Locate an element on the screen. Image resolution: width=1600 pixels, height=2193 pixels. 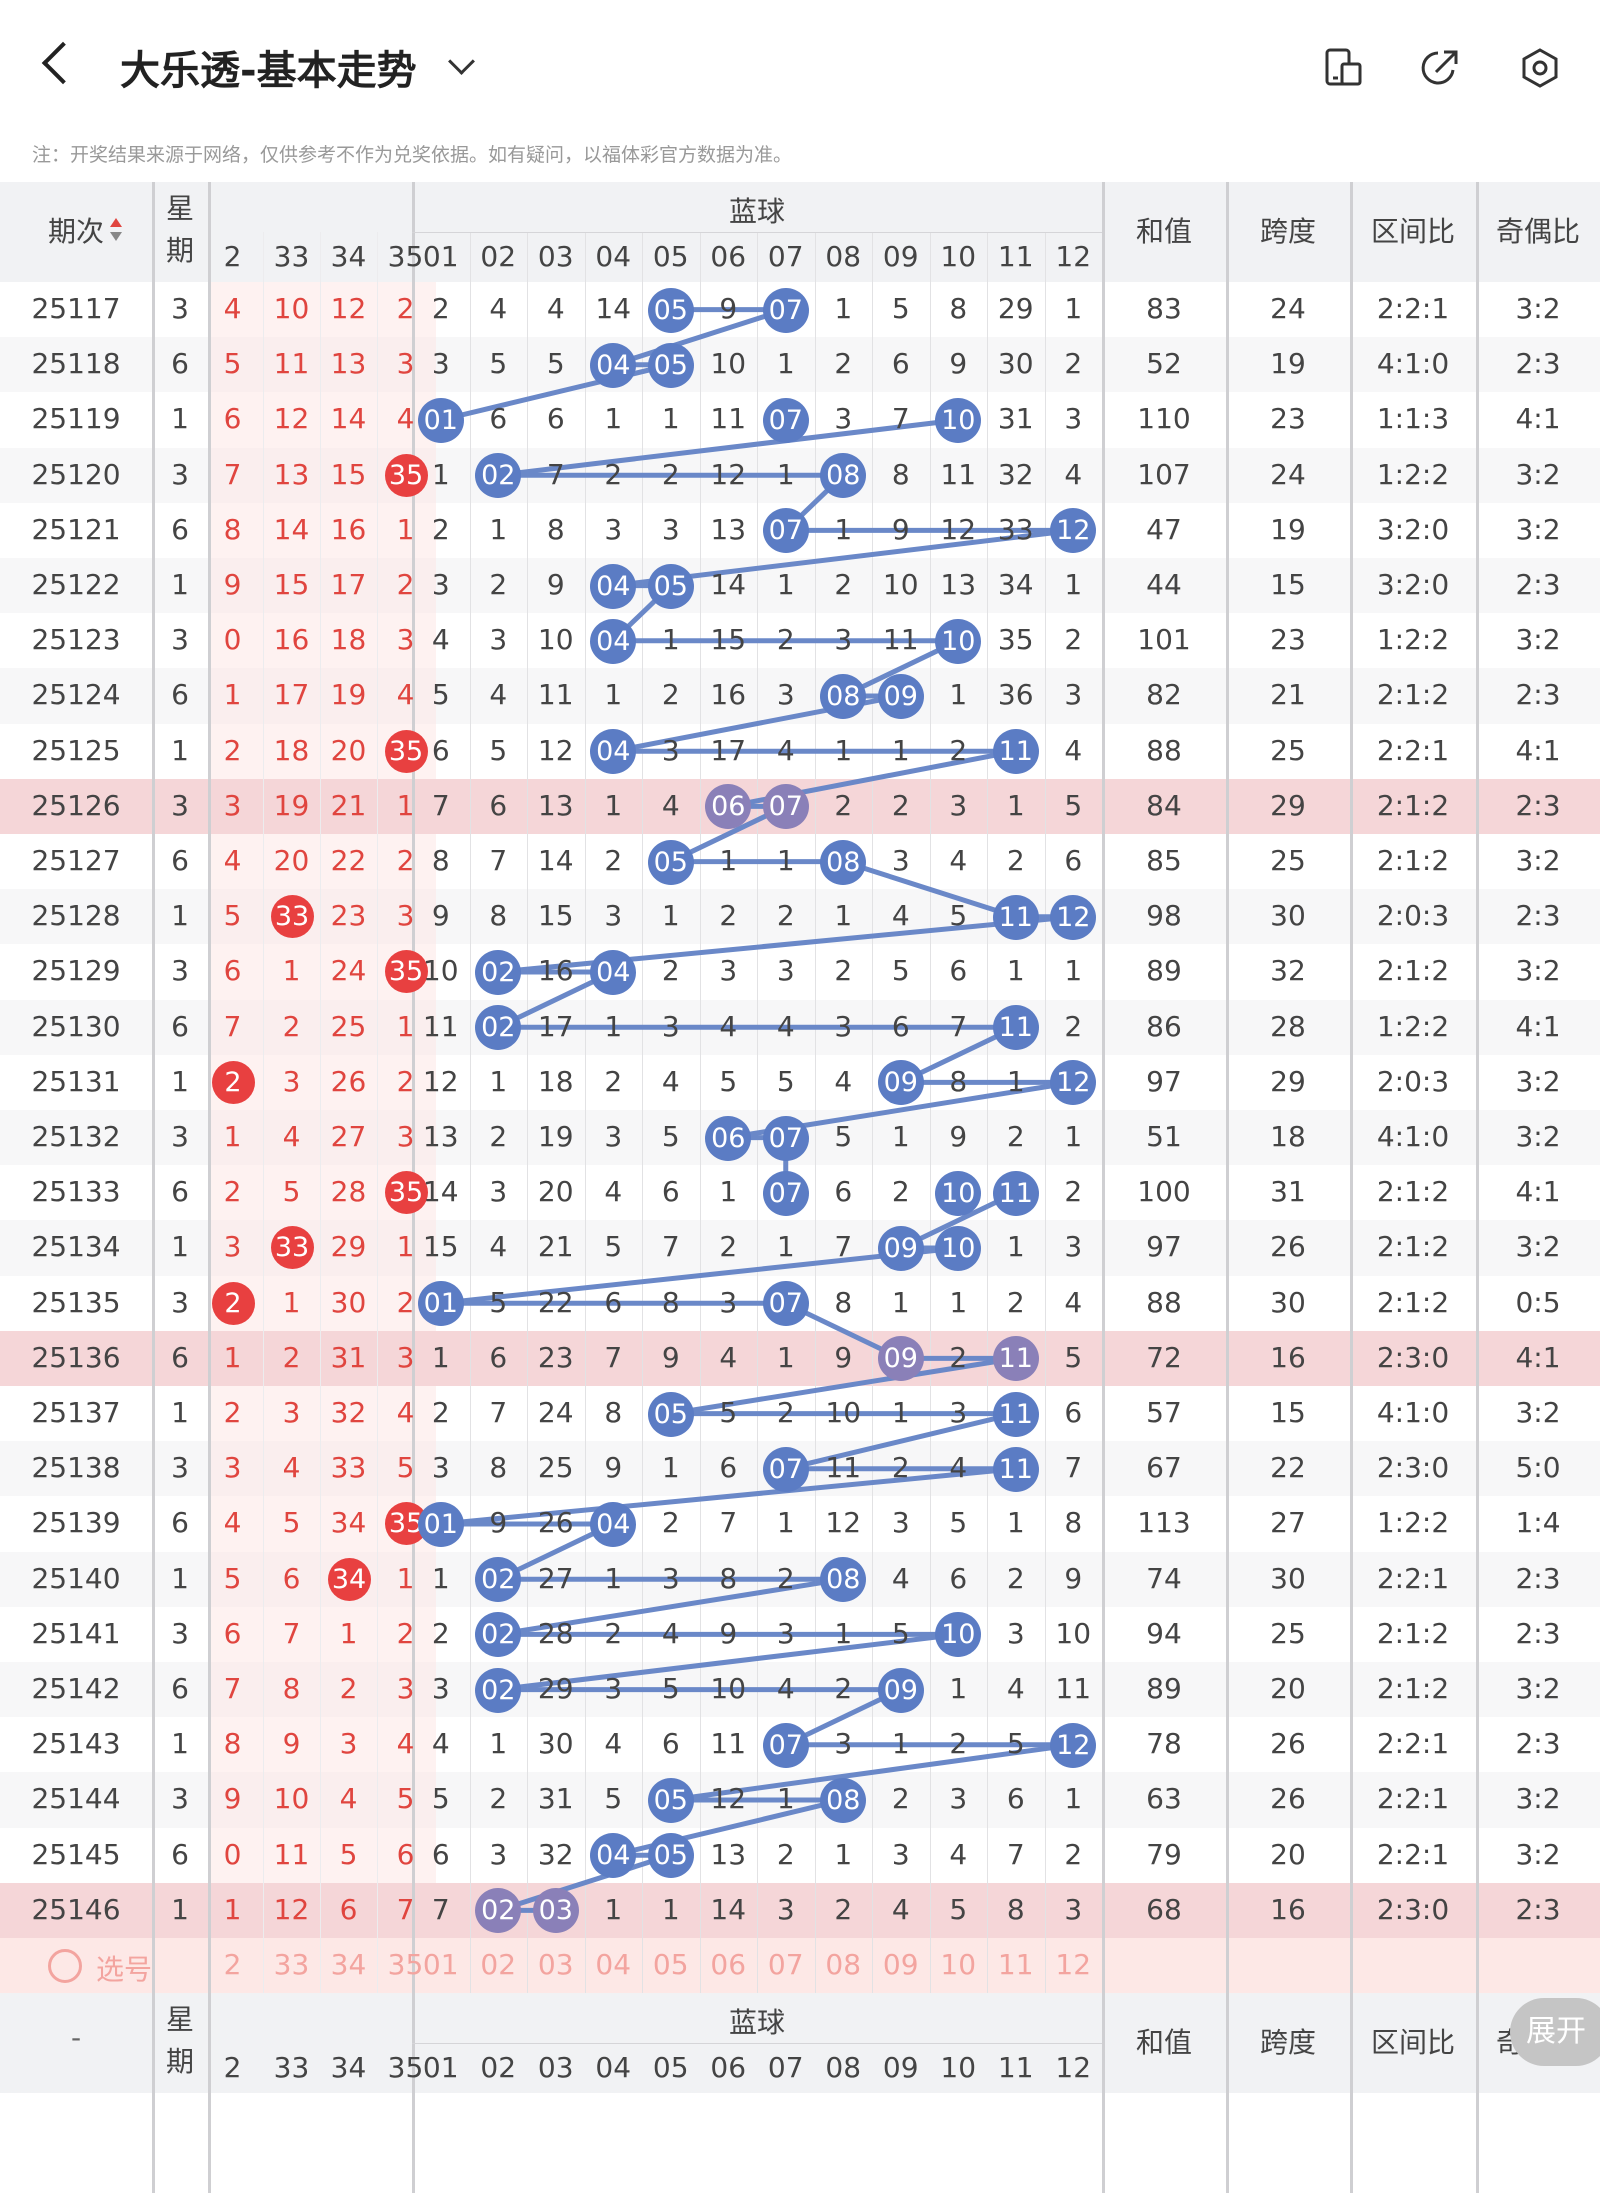
settings-icon is located at coordinates (1540, 68).